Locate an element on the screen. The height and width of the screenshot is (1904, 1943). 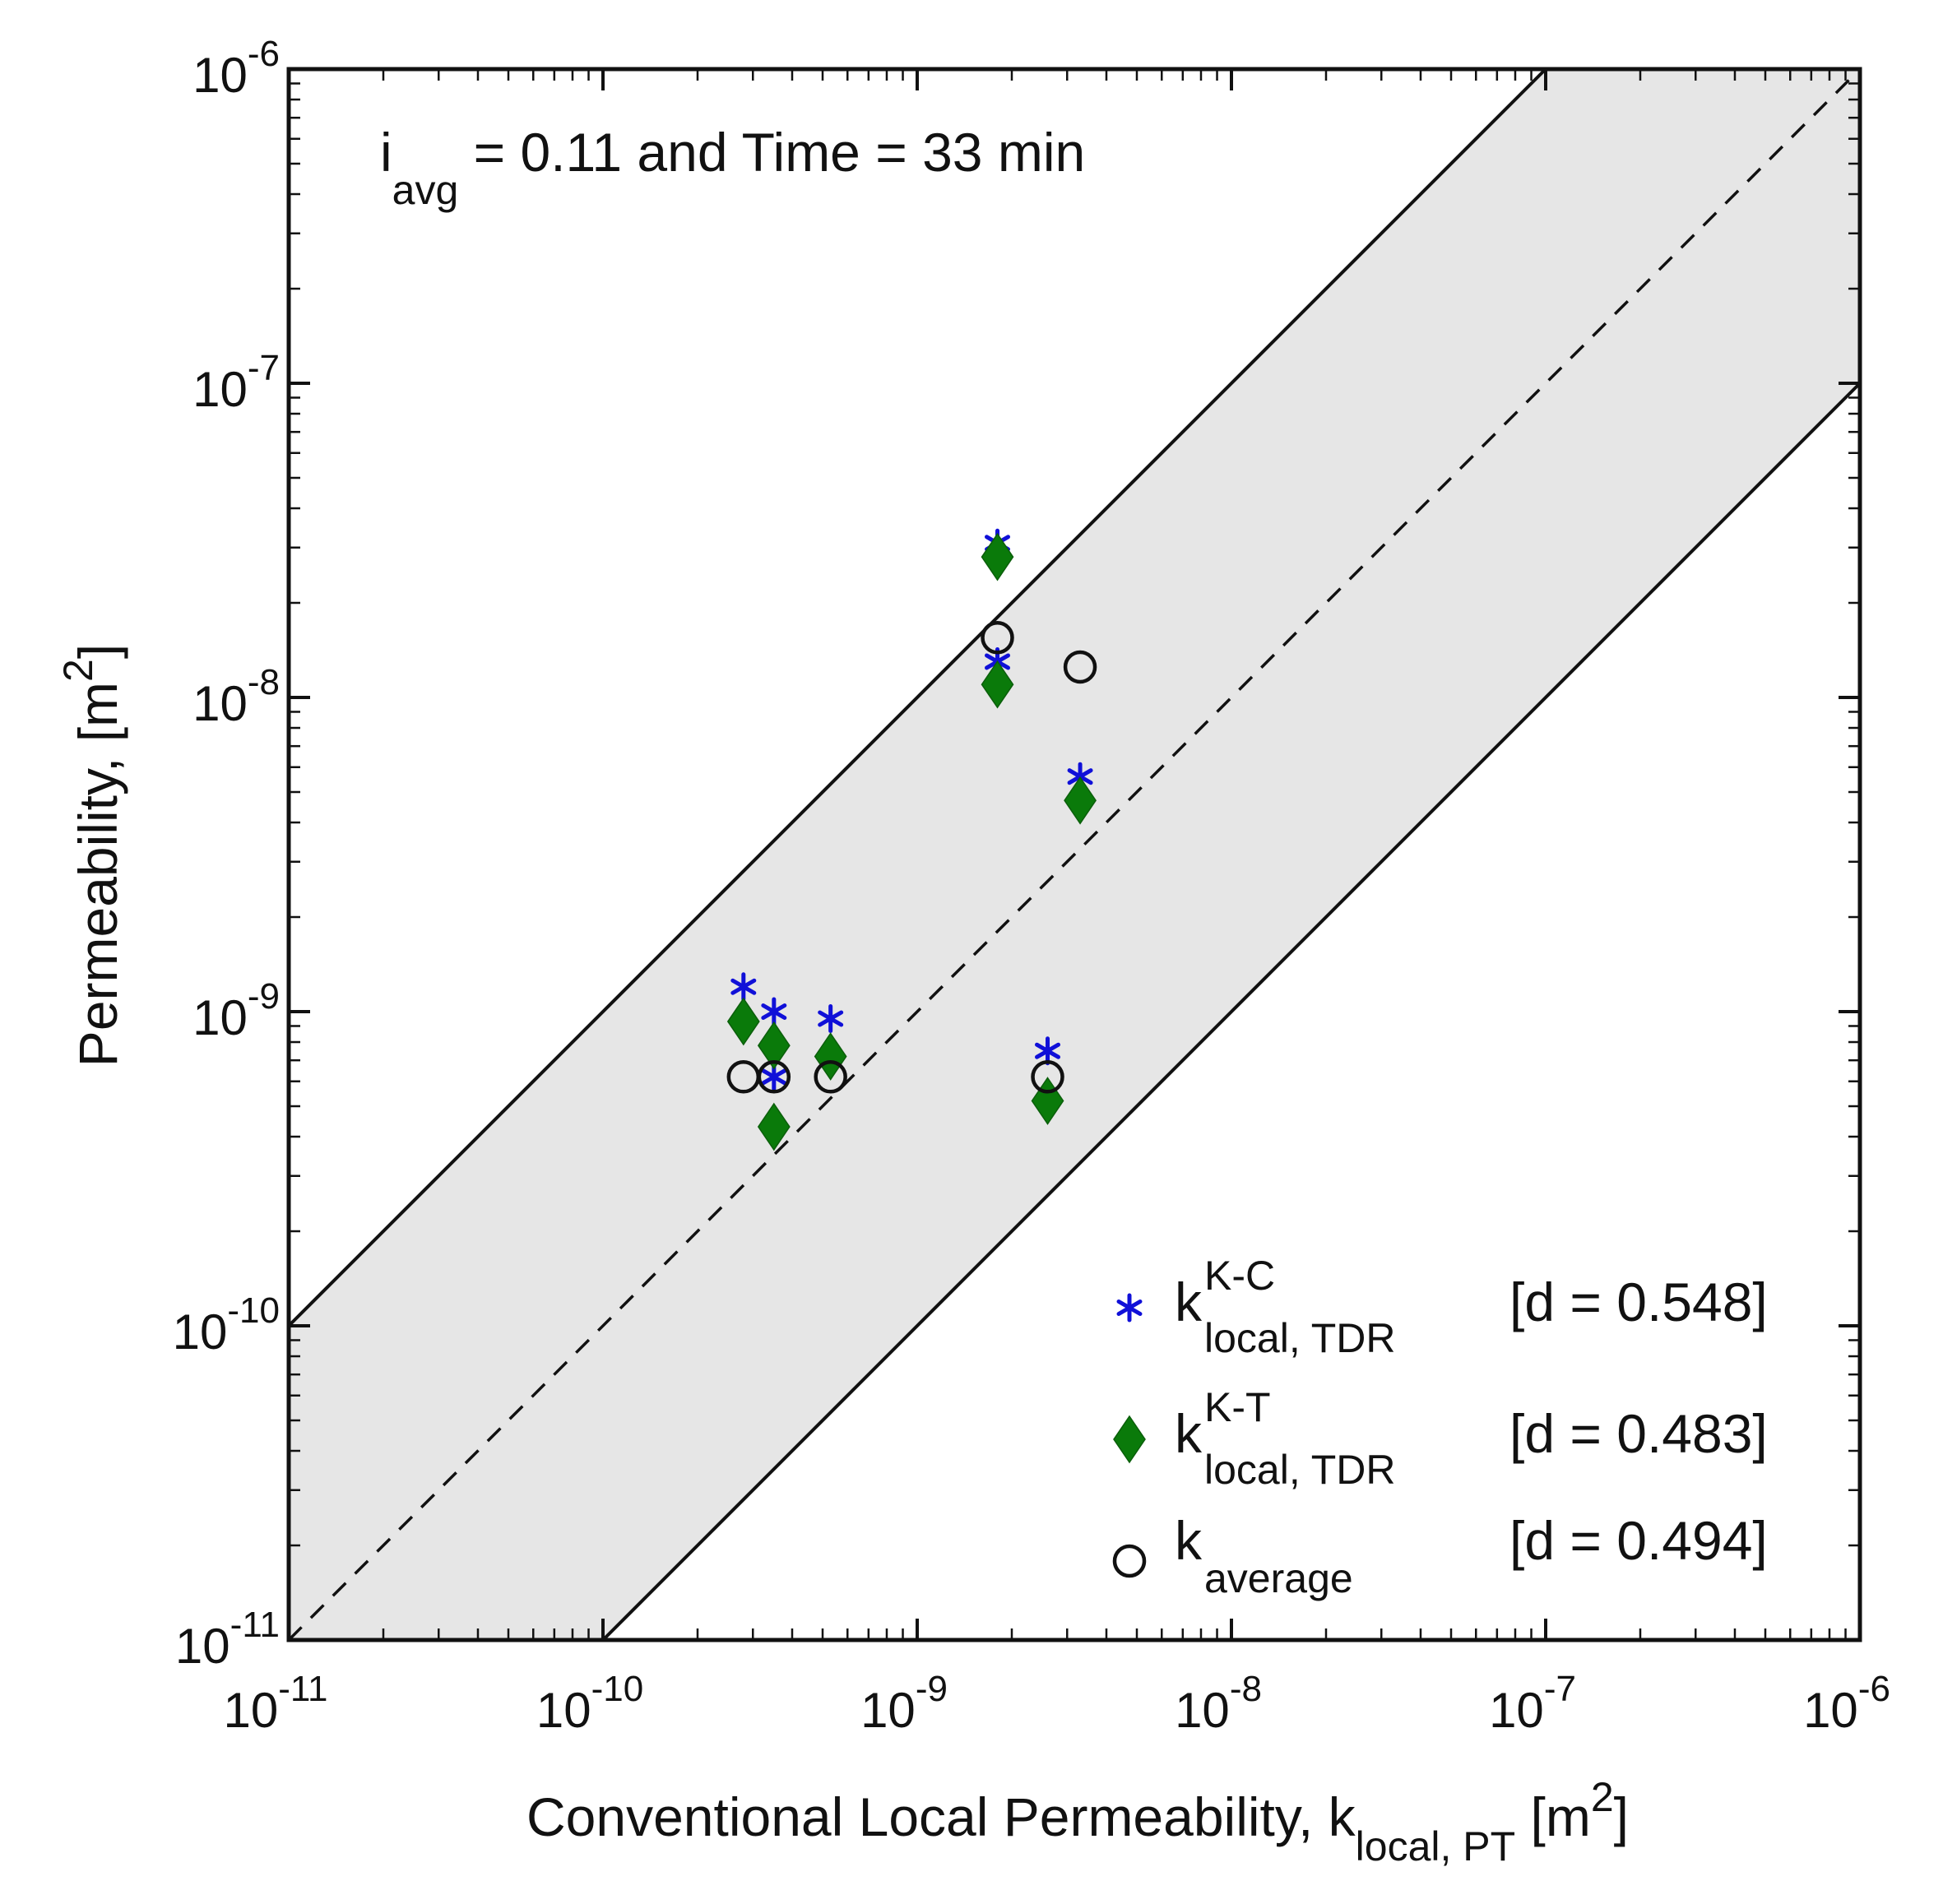
x-tick-label: 10⁻⁸ is located at coordinates (1219, 1703).